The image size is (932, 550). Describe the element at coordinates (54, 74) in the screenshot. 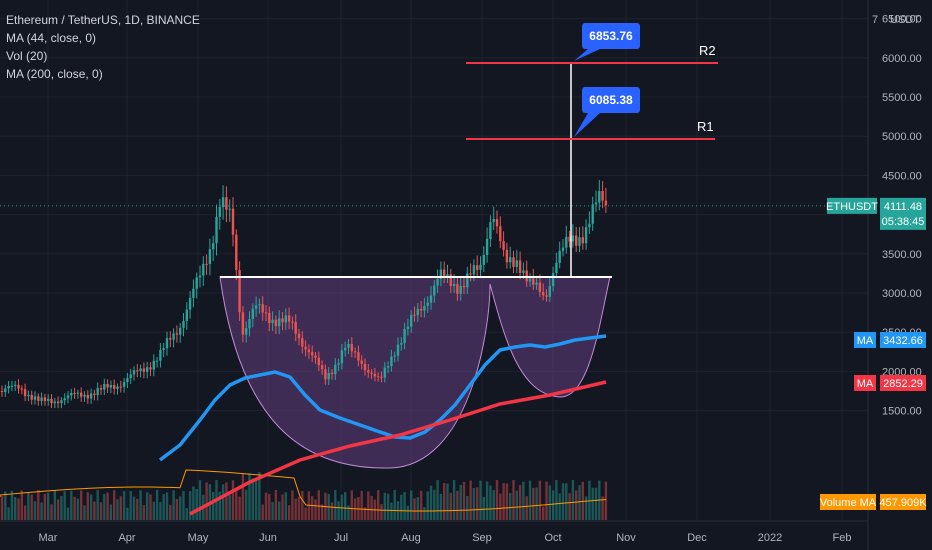

I see `indicator-ma200: MA (200, close, 0)` at that location.